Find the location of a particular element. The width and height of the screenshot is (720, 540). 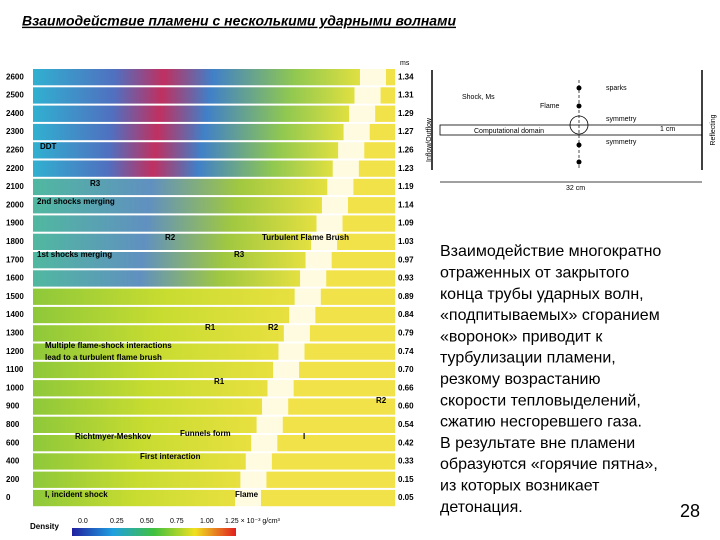

diagram-label: 32 cm is located at coordinates (575, 188).